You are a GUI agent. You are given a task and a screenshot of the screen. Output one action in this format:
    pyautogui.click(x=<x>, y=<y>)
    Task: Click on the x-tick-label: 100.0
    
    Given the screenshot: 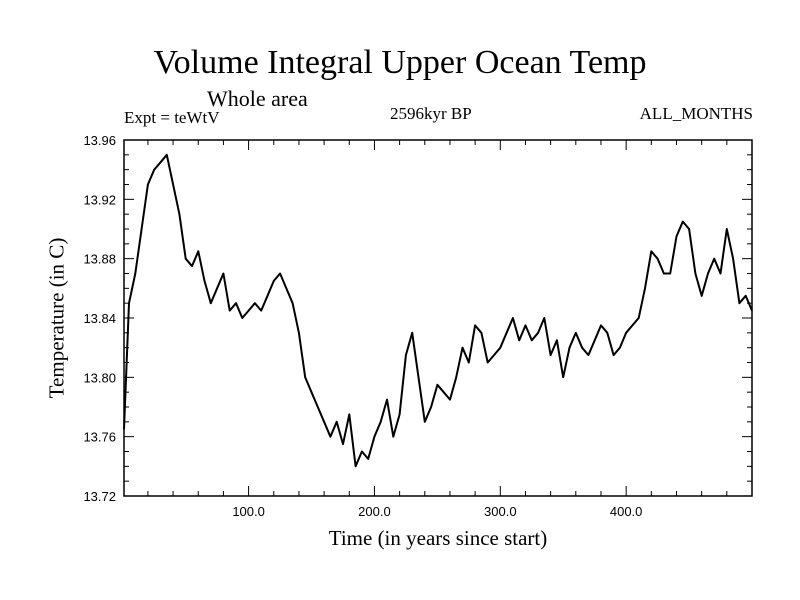 What is the action you would take?
    pyautogui.click(x=248, y=511)
    